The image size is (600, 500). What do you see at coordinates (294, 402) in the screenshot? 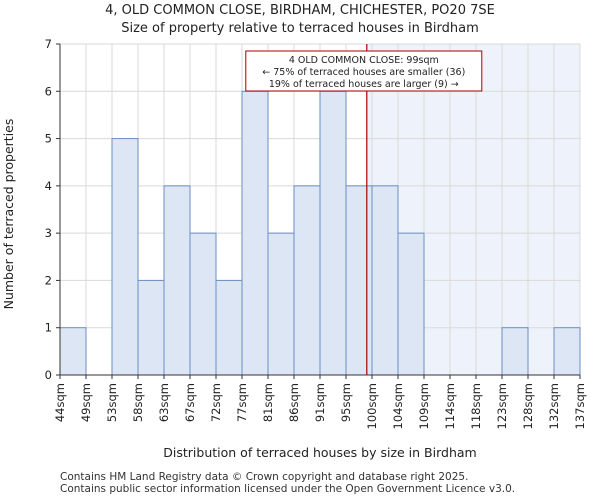
I see `x-tick-label: 86sqm` at bounding box center [294, 402].